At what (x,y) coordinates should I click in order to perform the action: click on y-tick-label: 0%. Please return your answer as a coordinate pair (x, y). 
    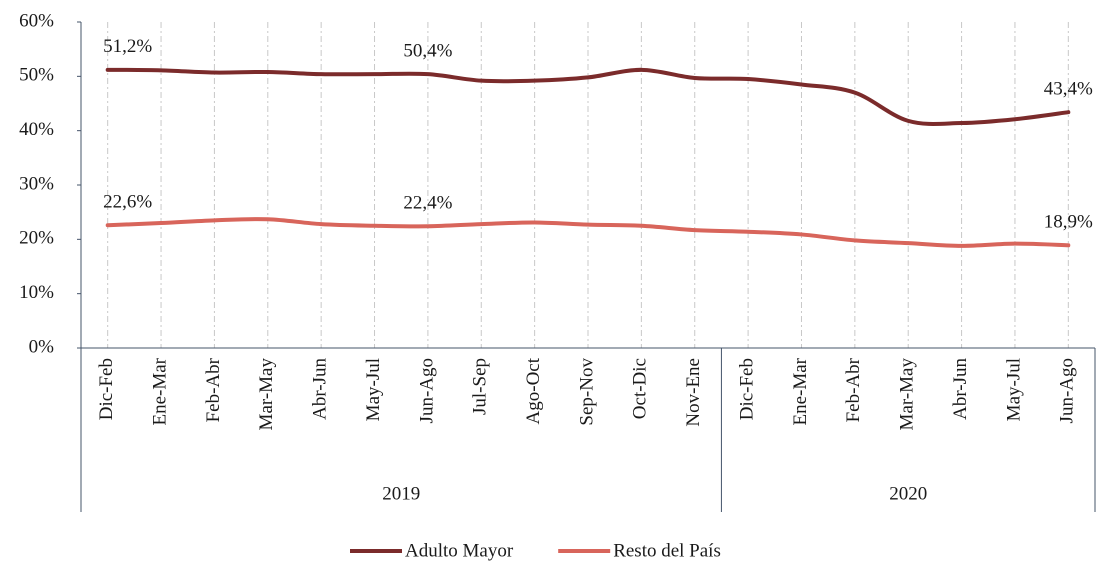
    Looking at the image, I should click on (42, 346).